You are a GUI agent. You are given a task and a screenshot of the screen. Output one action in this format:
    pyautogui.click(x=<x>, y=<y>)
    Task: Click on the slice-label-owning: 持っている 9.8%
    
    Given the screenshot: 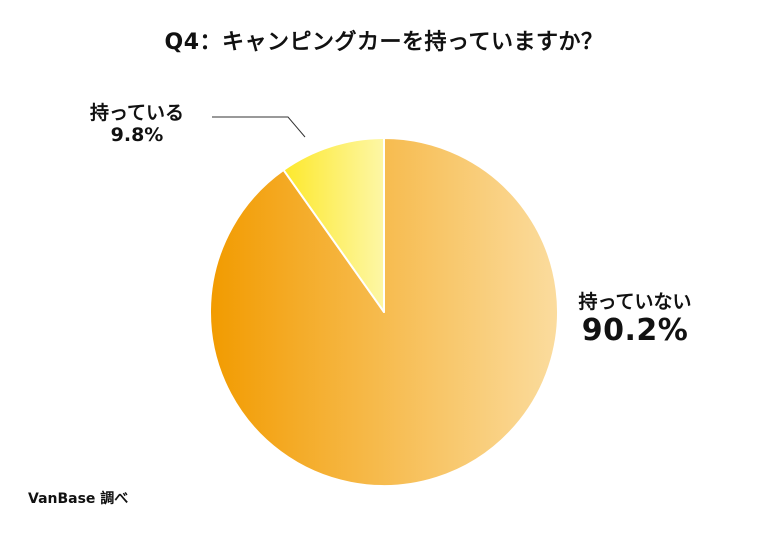 What is the action you would take?
    pyautogui.click(x=137, y=124)
    